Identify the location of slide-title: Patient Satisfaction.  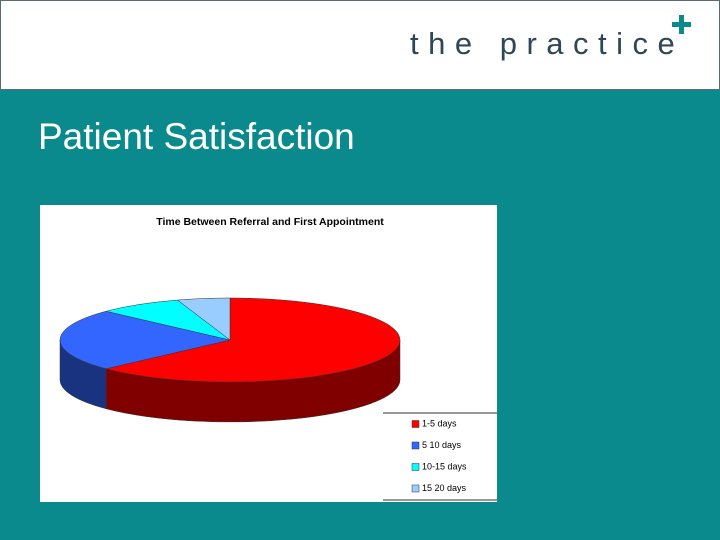
(196, 136).